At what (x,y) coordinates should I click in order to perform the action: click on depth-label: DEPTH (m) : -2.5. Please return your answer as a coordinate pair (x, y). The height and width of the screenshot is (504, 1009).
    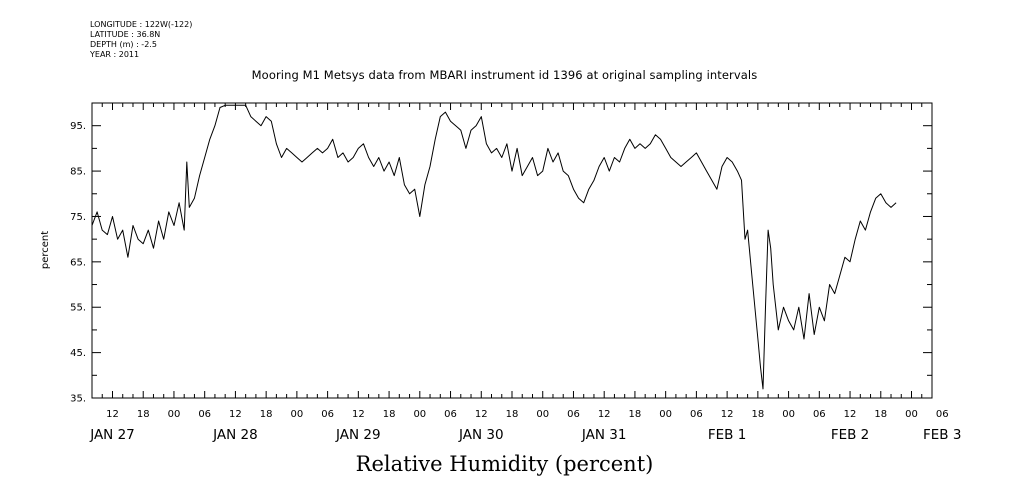
    Looking at the image, I should click on (123, 44).